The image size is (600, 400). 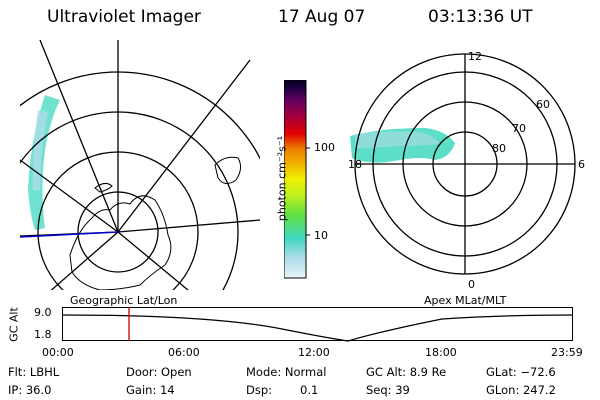 I want to click on ip-info: IP: 36.0, so click(x=30, y=390).